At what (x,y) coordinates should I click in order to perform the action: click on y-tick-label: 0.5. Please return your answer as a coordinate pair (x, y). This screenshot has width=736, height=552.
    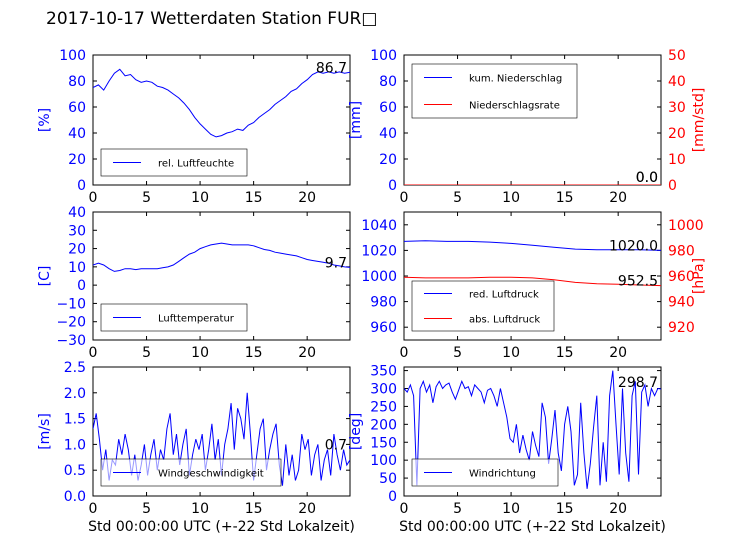
    Looking at the image, I should click on (75, 471).